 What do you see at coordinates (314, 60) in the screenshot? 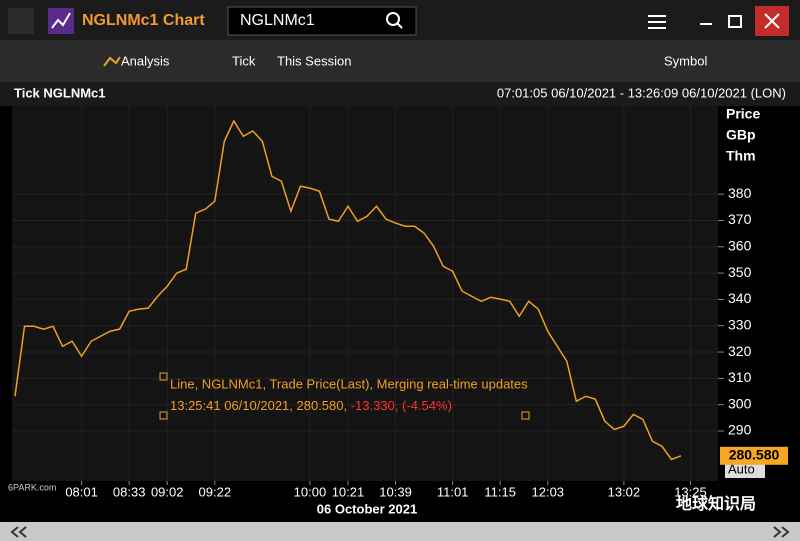
I see `range-button: This Session` at bounding box center [314, 60].